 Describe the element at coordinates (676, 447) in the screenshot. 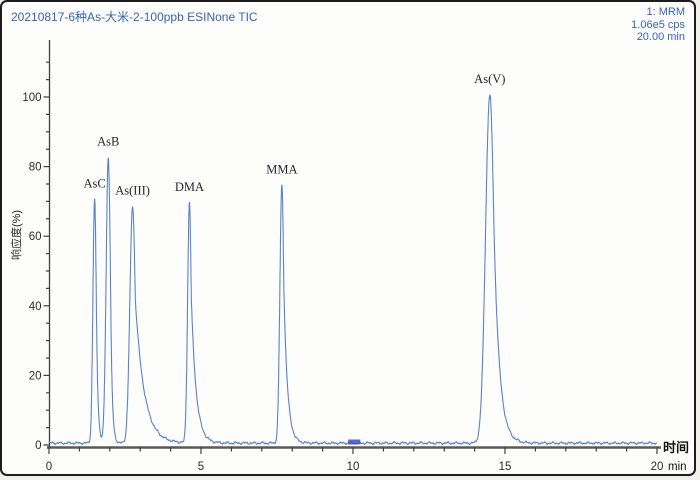

I see `x-axis-label: 时间` at that location.